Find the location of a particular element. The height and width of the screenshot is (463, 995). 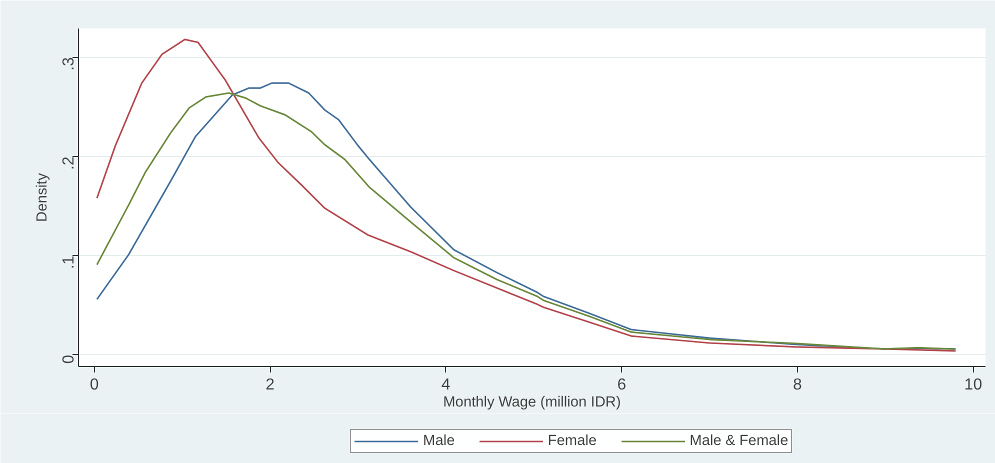

x-tick-label: 10 is located at coordinates (973, 385).